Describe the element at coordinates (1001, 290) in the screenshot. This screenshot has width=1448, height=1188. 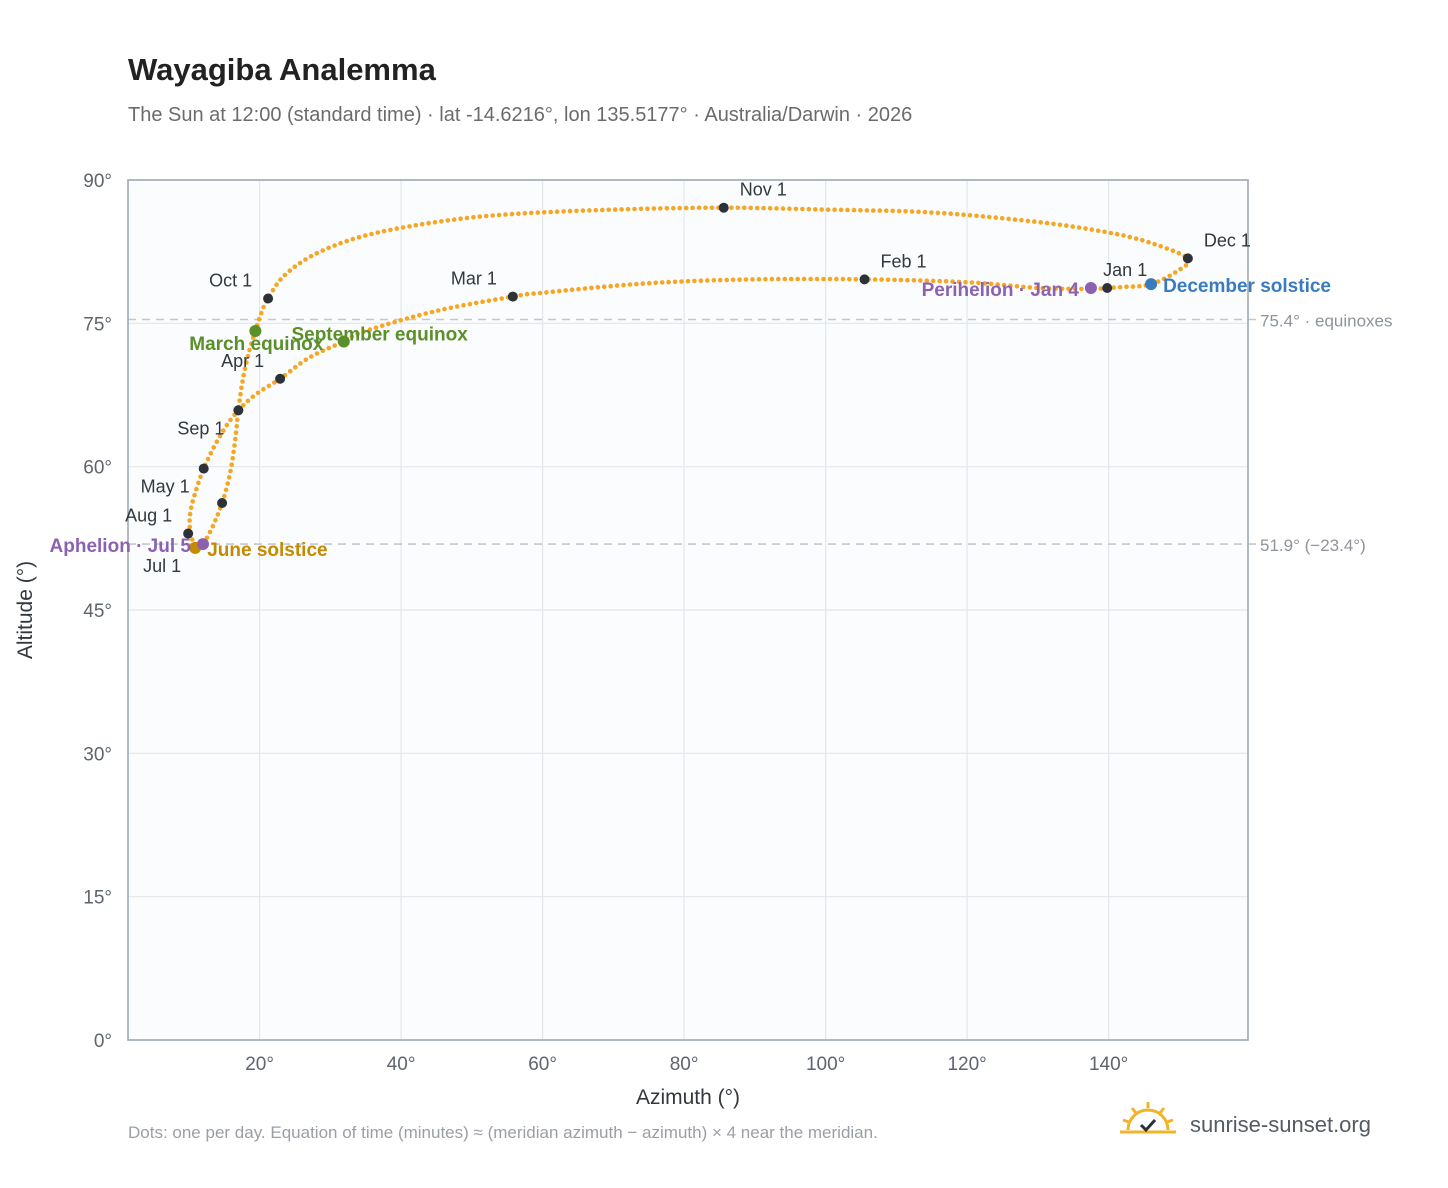
I see `event-label: Perihelion · Jan 4` at that location.